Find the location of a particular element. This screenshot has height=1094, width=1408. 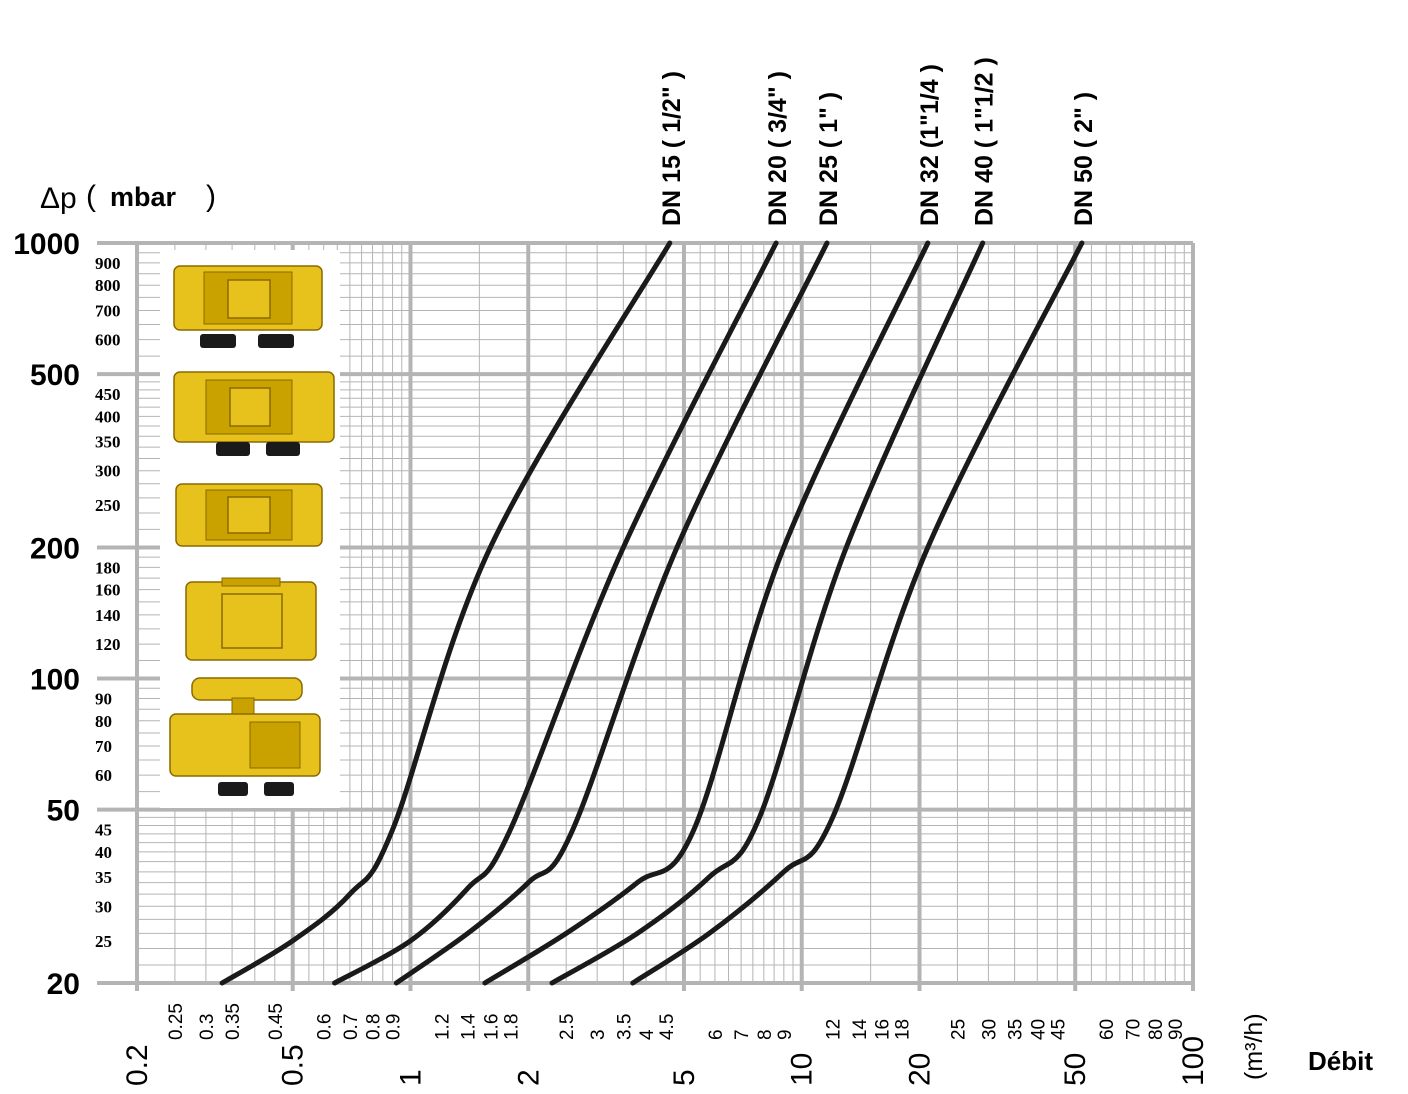

x-tick-minor: 0.9 is located at coordinates (394, 1027).